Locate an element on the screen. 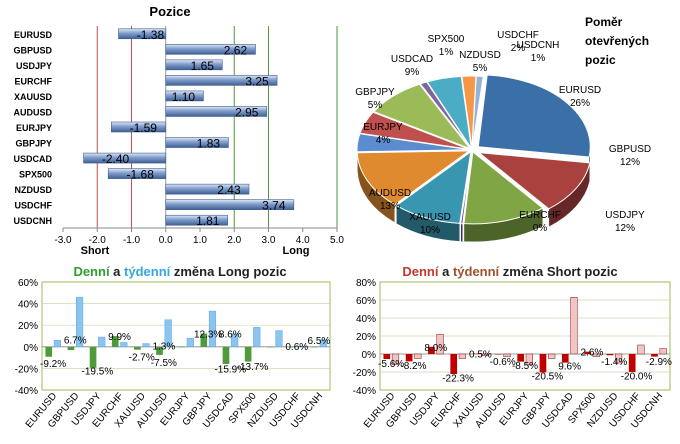 Image resolution: width=680 pixels, height=444 pixels. plot-frame is located at coordinates (186, 336).